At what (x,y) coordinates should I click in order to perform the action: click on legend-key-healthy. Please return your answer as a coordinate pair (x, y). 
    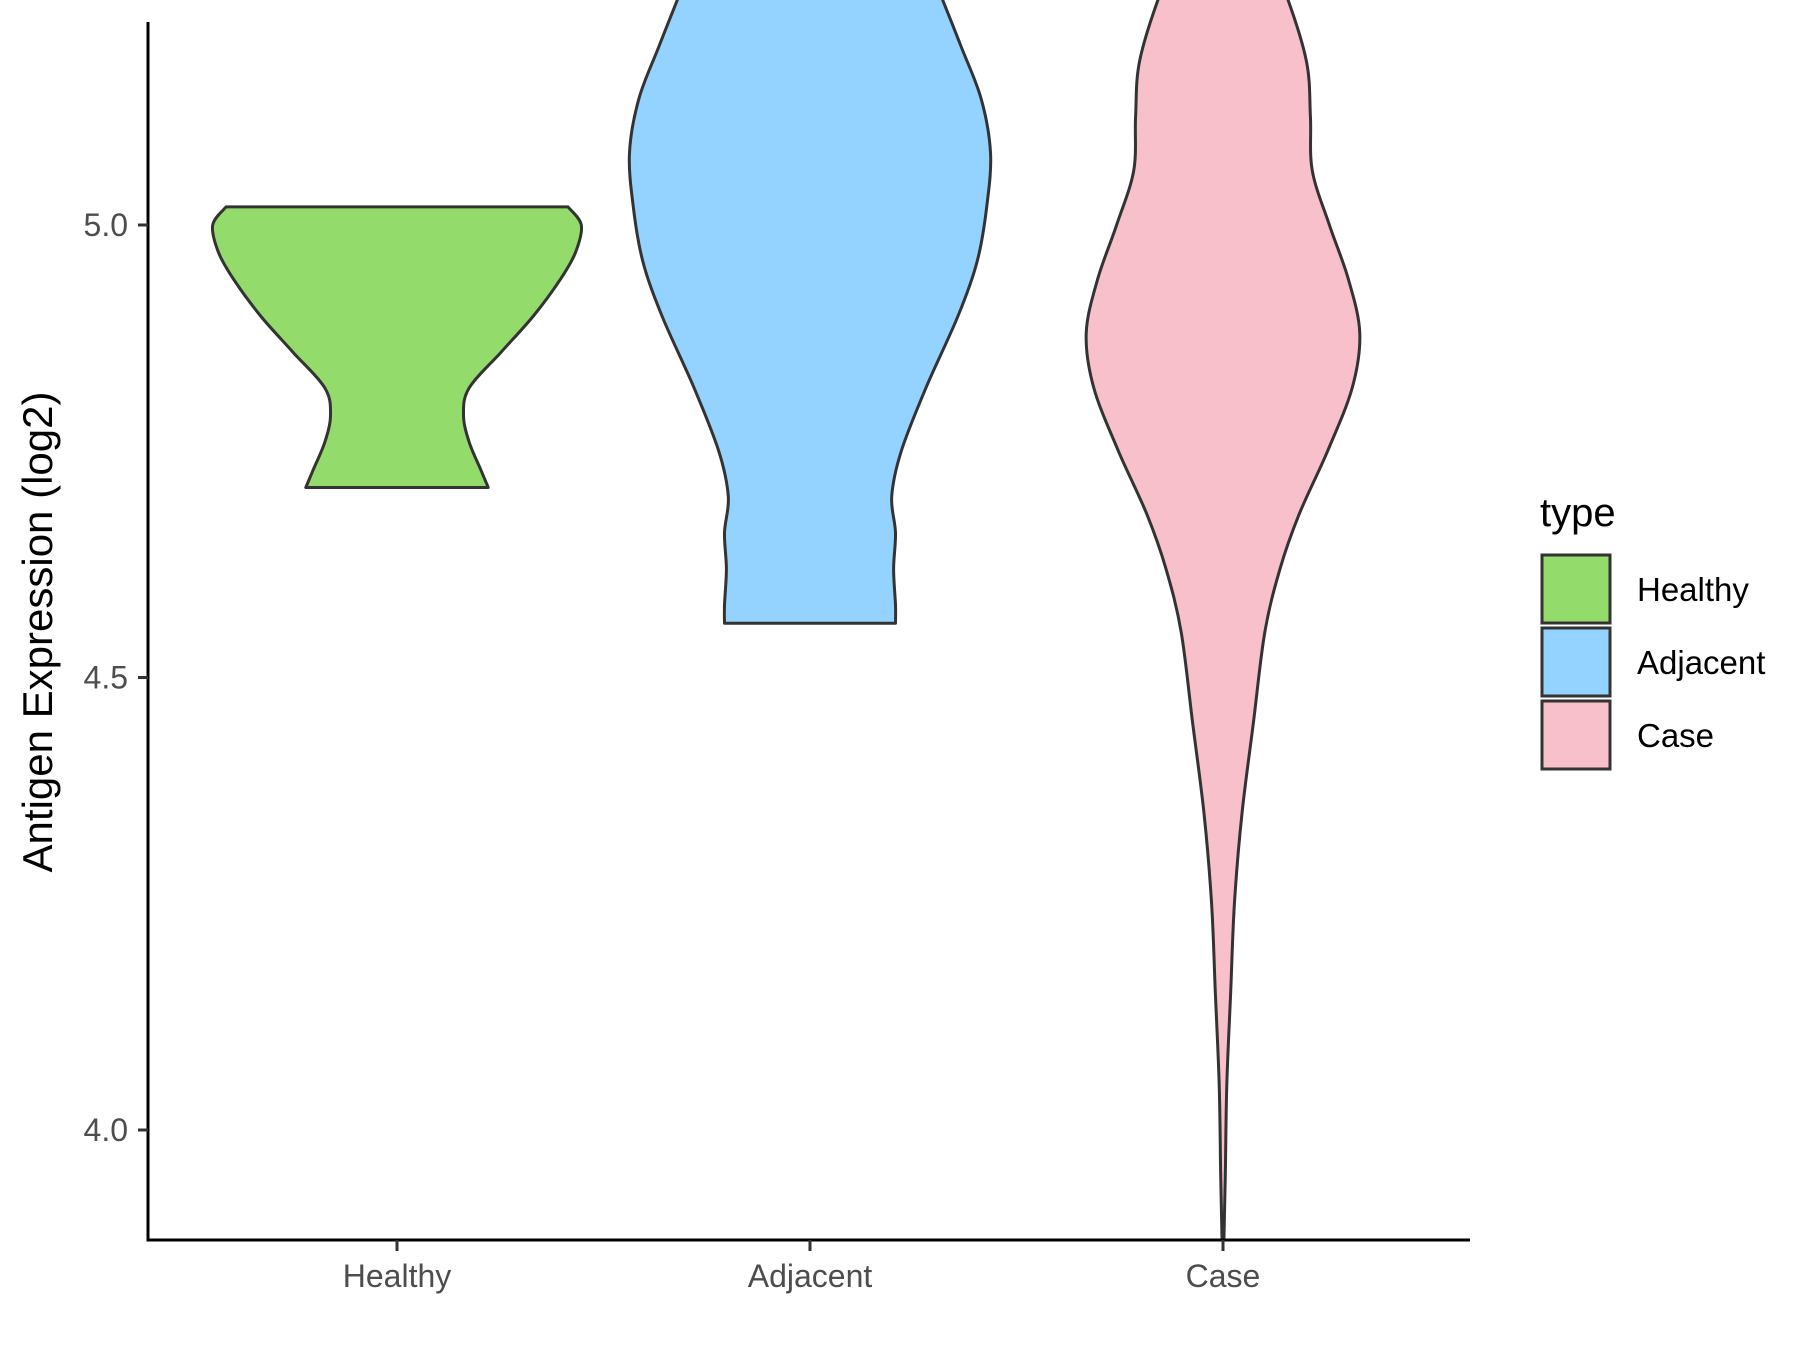
    Looking at the image, I should click on (1576, 589).